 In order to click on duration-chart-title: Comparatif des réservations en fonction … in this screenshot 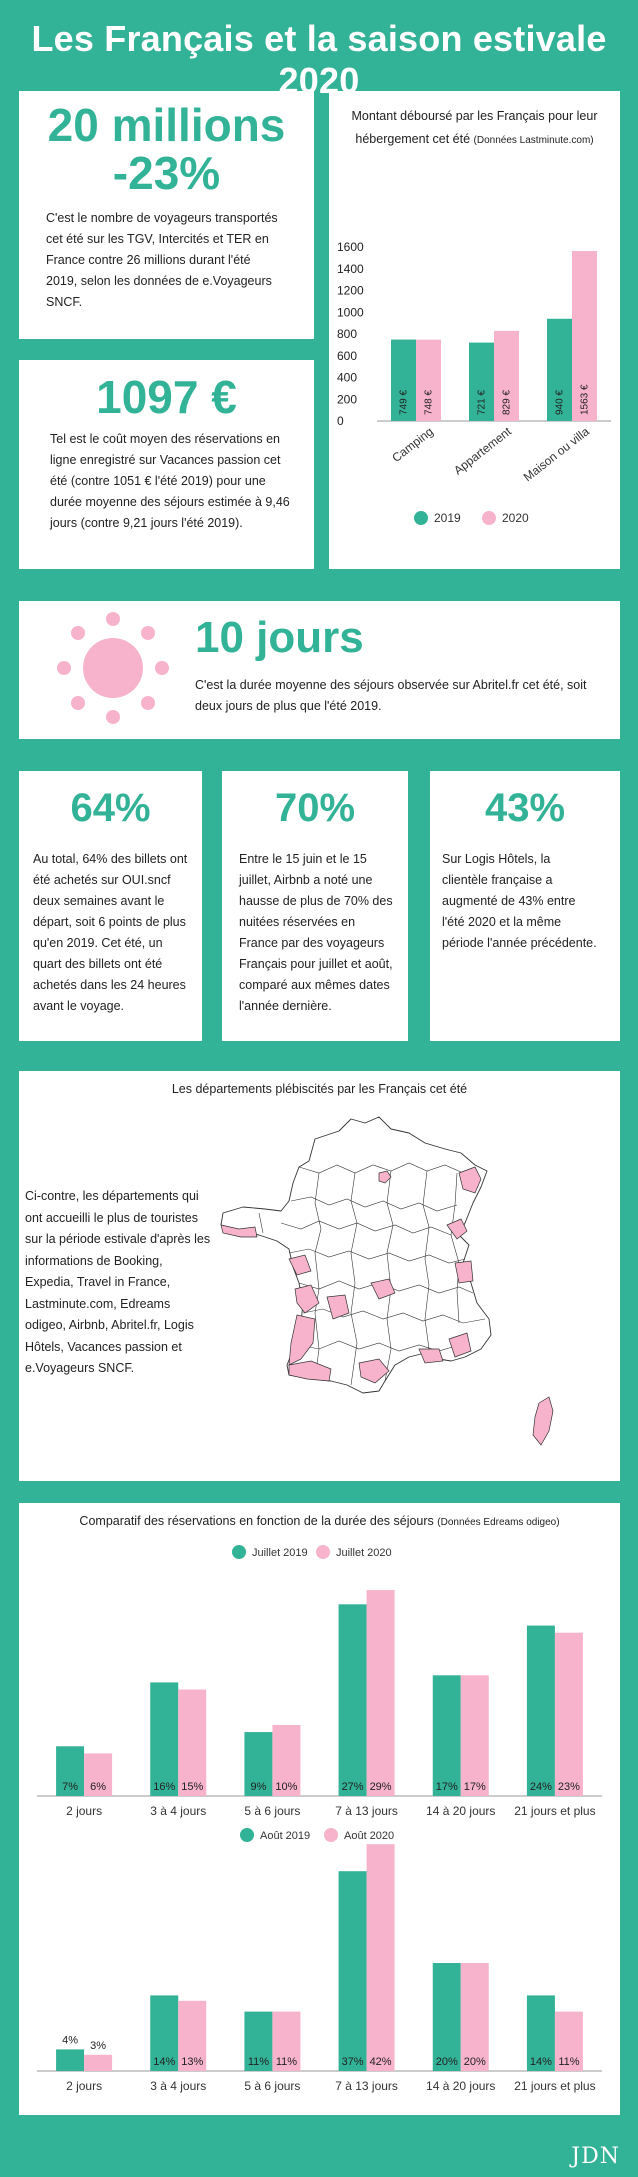, I will do `click(319, 1521)`.